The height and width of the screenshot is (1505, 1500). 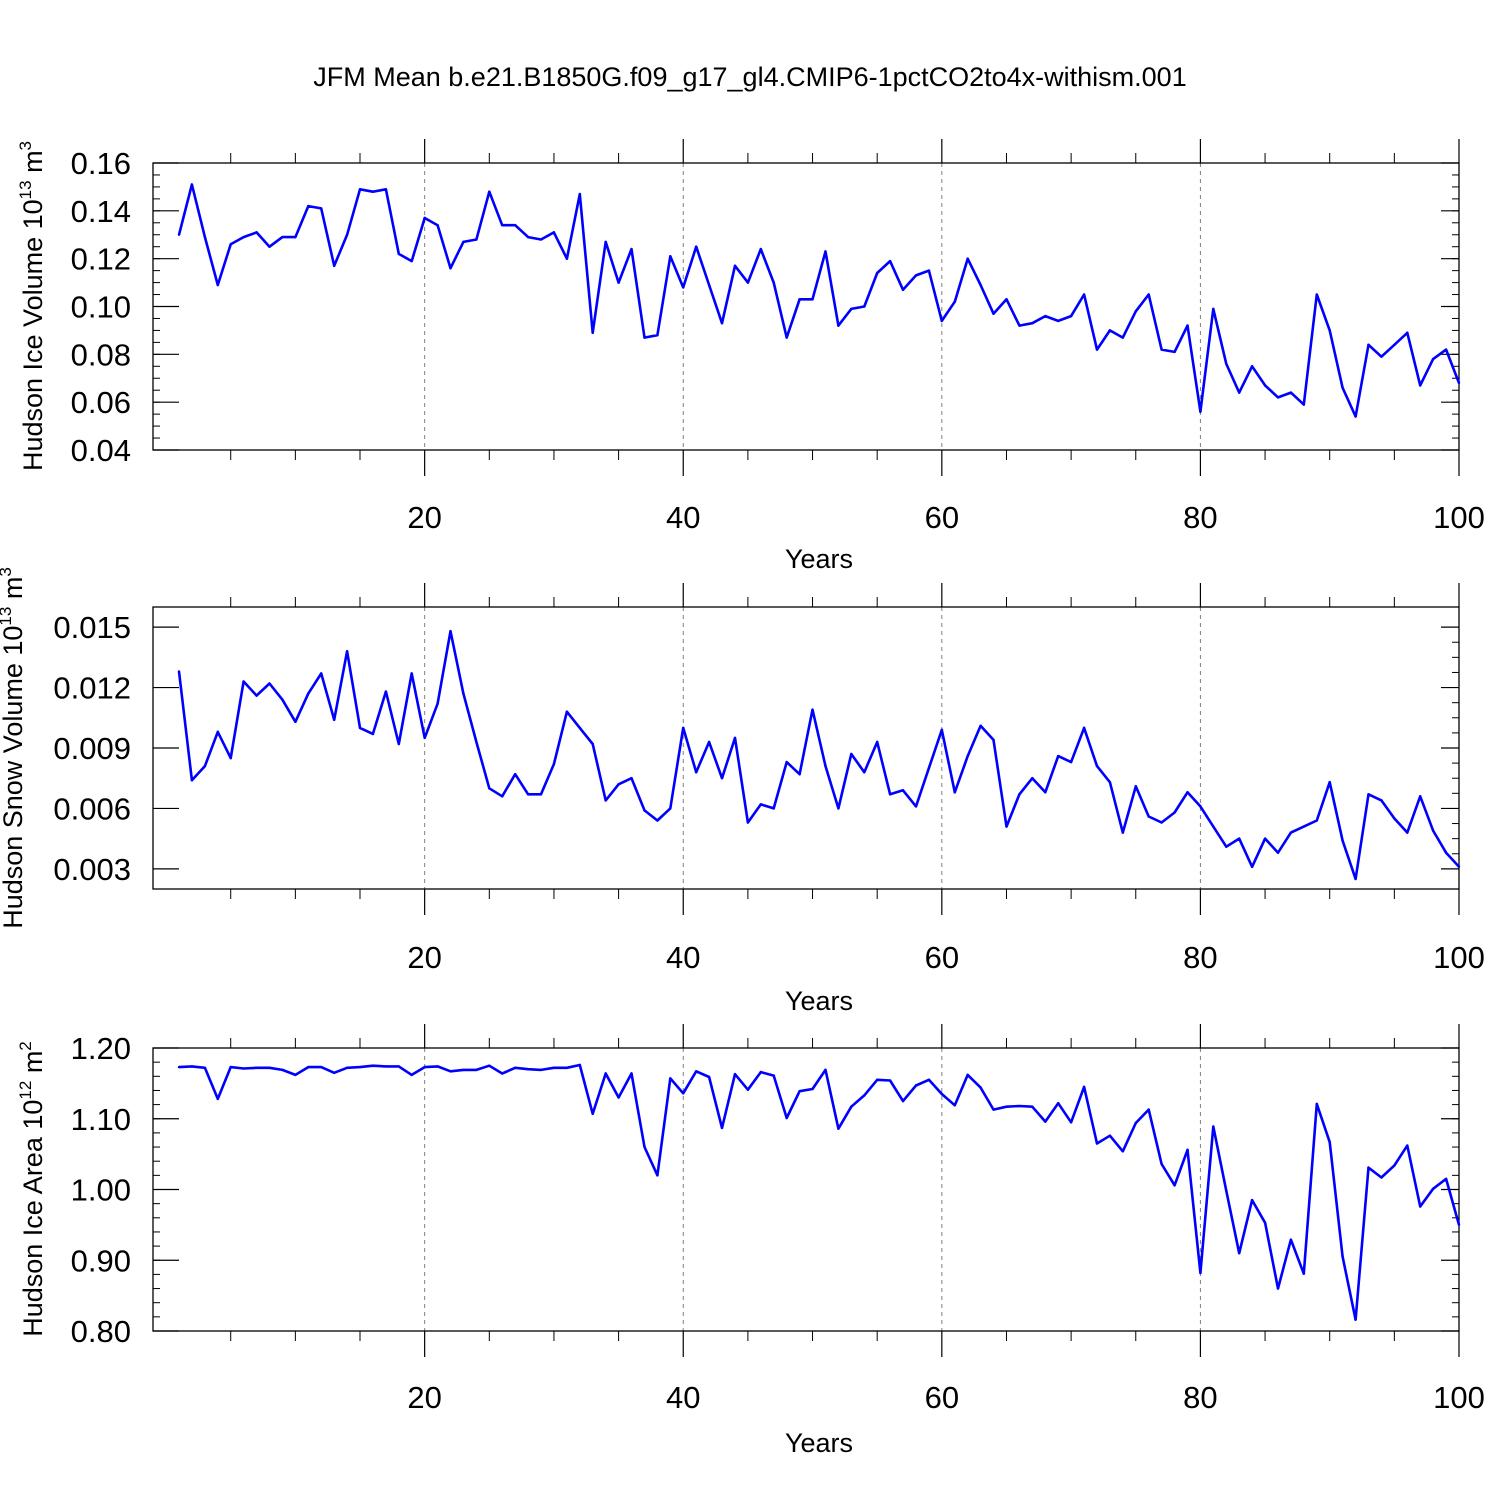 What do you see at coordinates (101, 1190) in the screenshot?
I see `y-tick-label: 1.00` at bounding box center [101, 1190].